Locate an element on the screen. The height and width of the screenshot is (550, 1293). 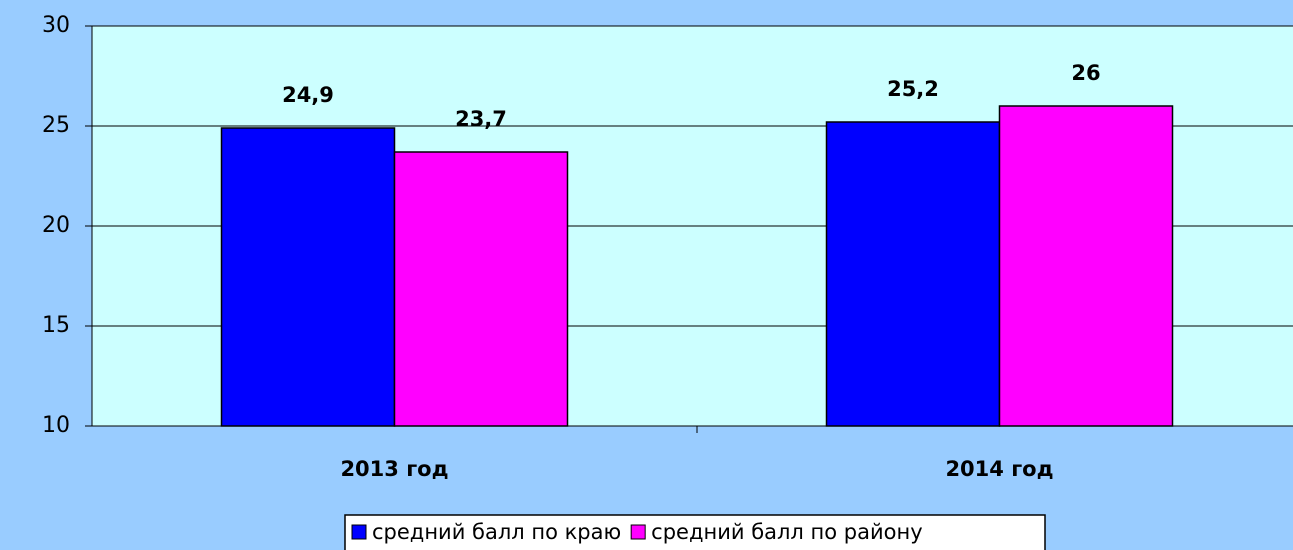
x-tick-label: 2013 год is located at coordinates (394, 469).